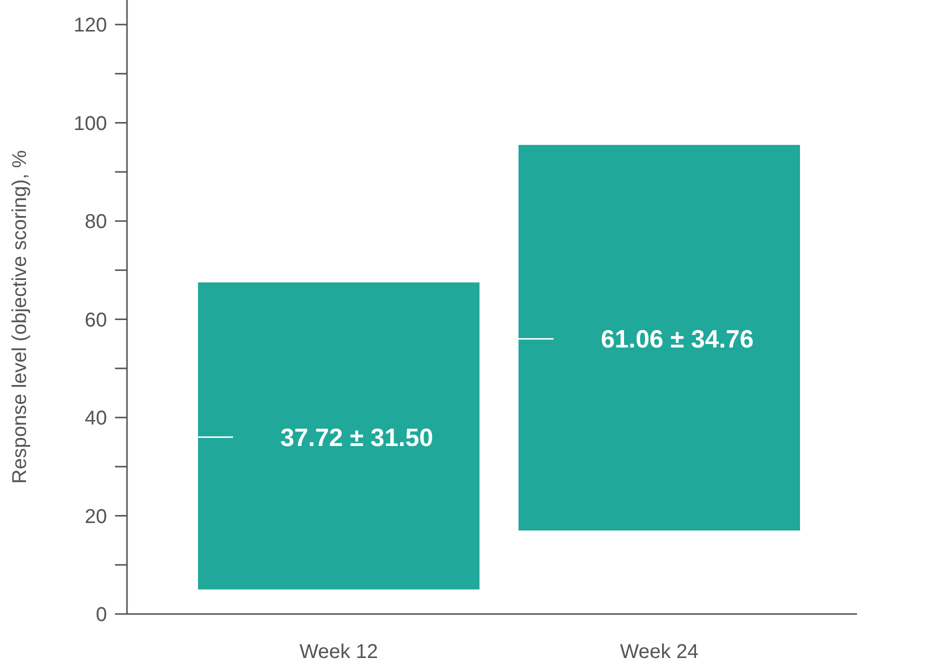 The image size is (942, 668). Describe the element at coordinates (95, 320) in the screenshot. I see `y-tick-label: 60` at that location.